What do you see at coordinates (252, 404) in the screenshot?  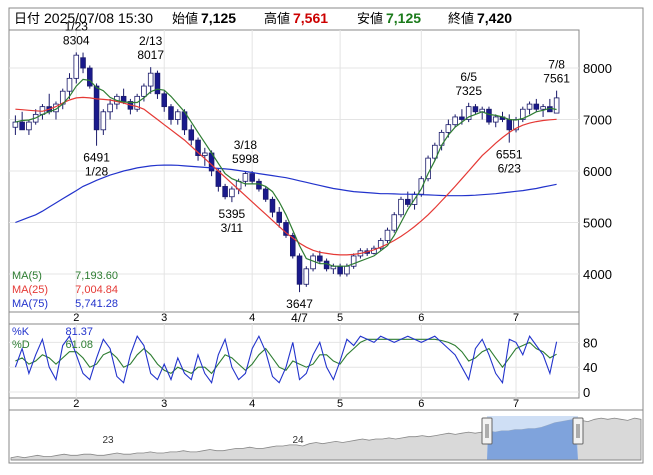 I see `stoch-x-tick-label: 4` at bounding box center [252, 404].